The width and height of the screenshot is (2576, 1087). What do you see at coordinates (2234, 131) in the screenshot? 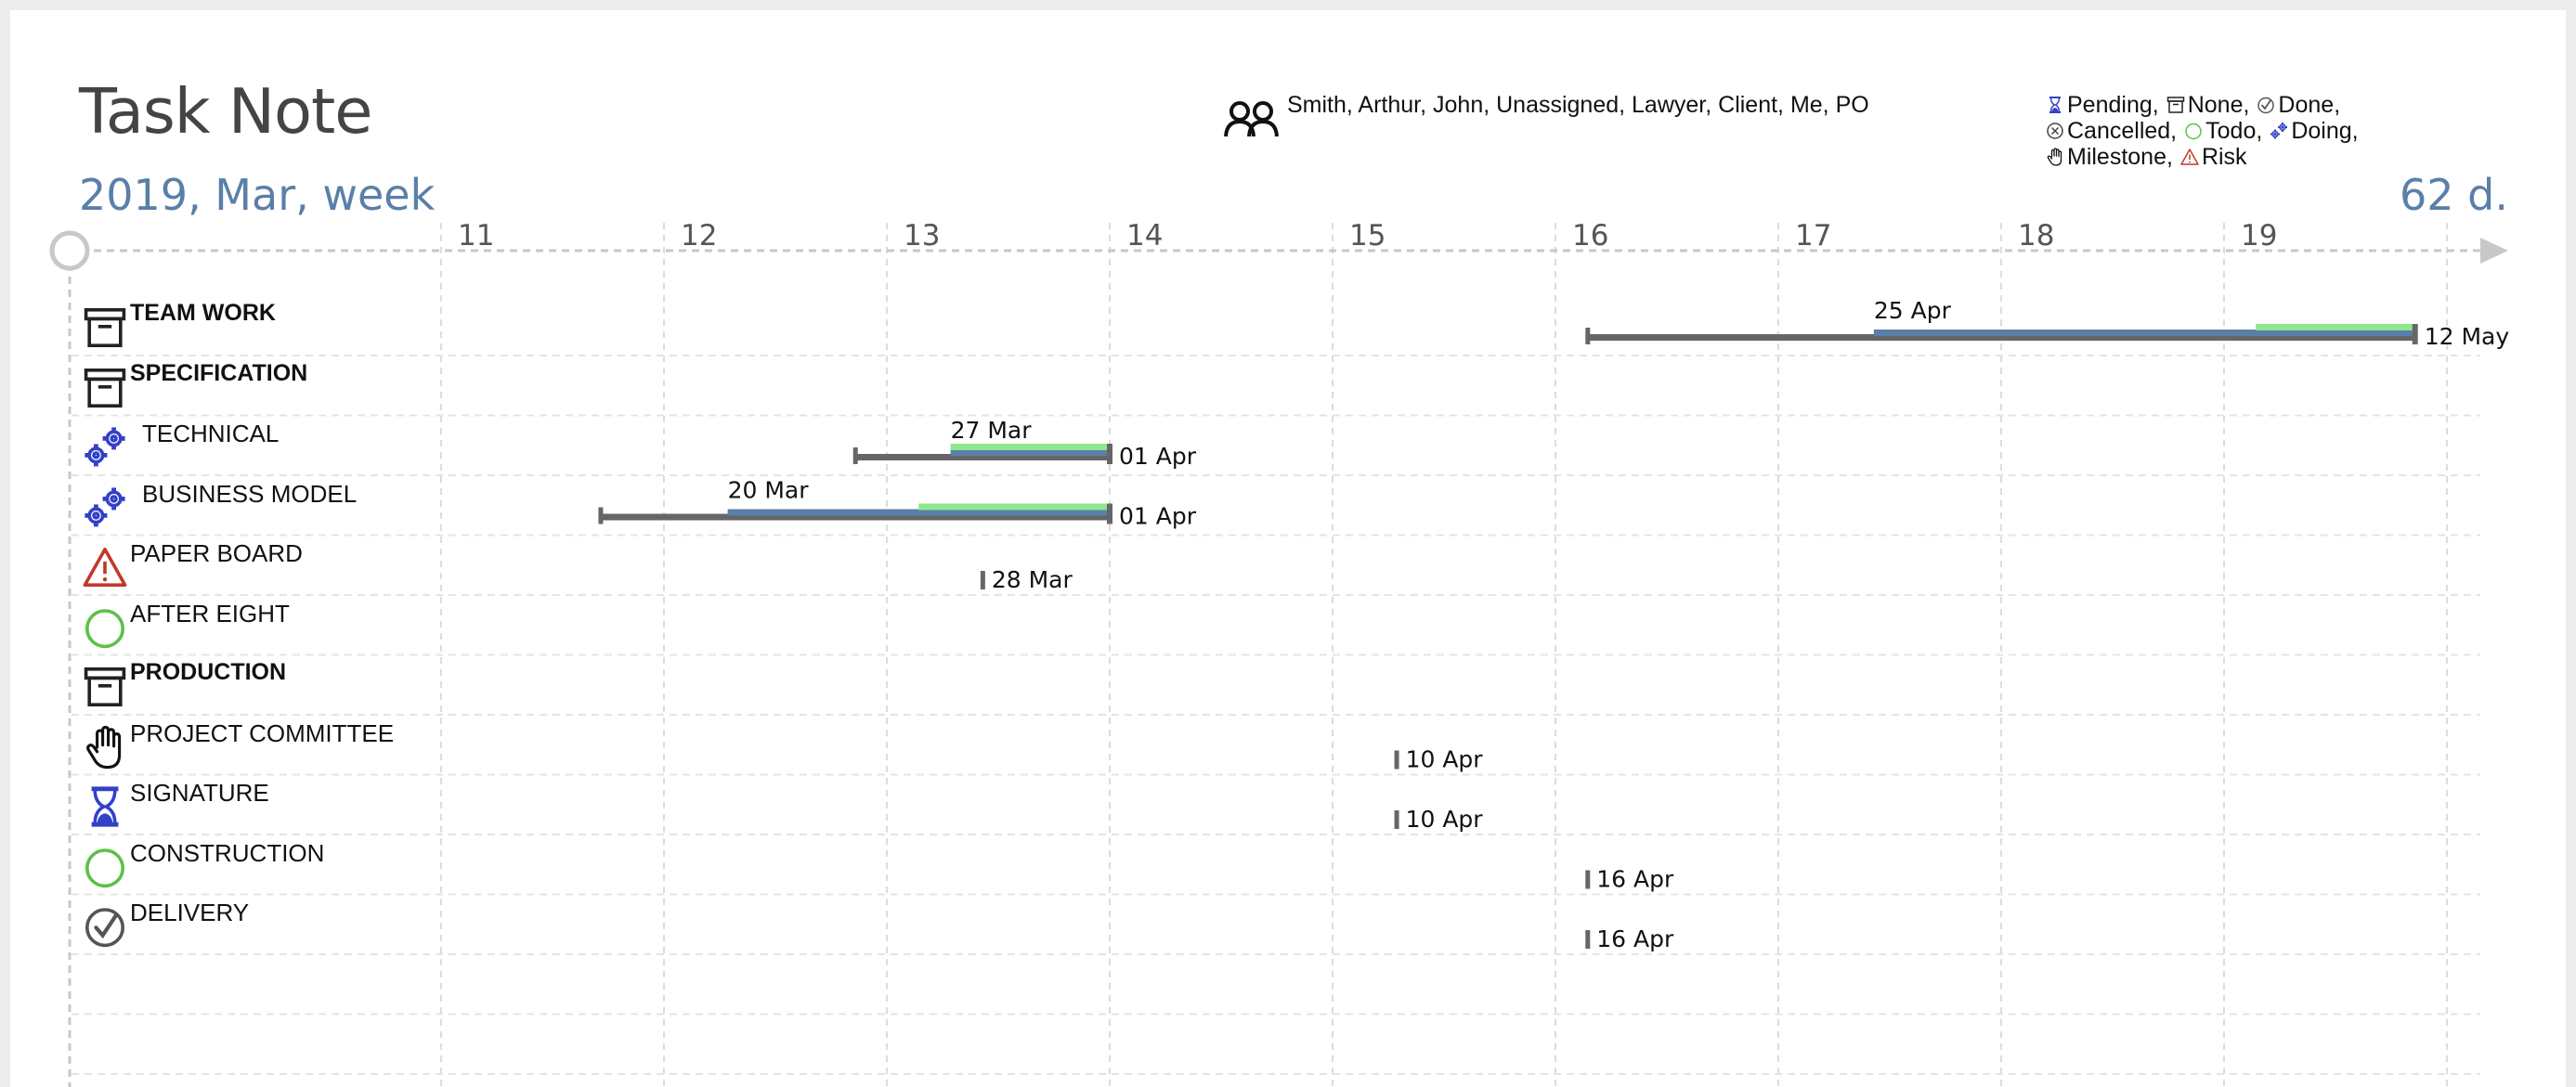
I see `legend-label: Todo,` at bounding box center [2234, 131].